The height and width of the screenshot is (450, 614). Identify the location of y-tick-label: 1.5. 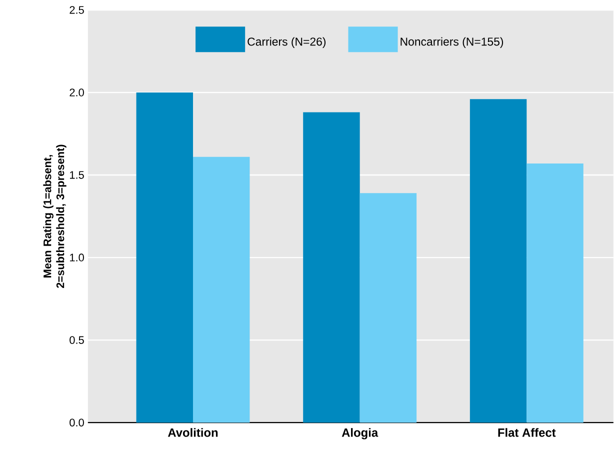
(77, 175).